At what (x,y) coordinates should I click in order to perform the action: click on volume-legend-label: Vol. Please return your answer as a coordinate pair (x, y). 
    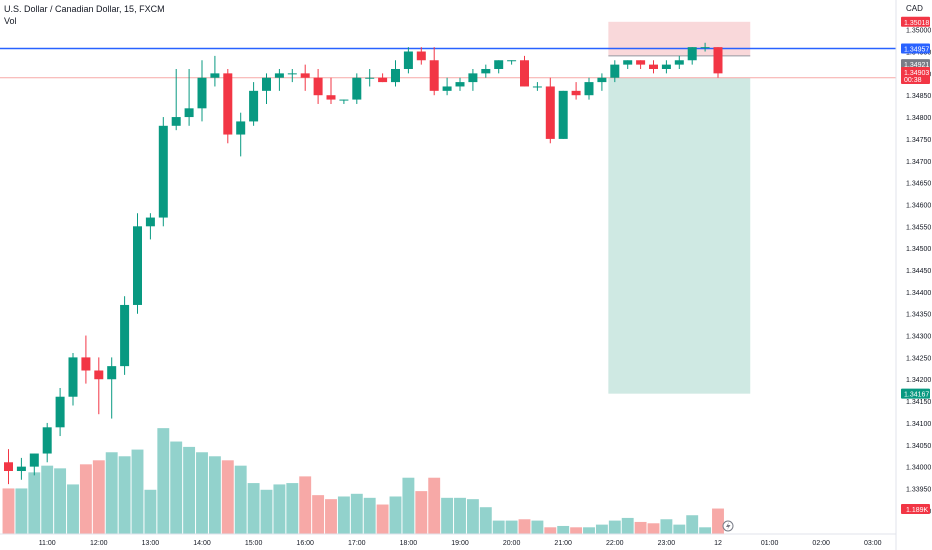
    Looking at the image, I should click on (10, 21).